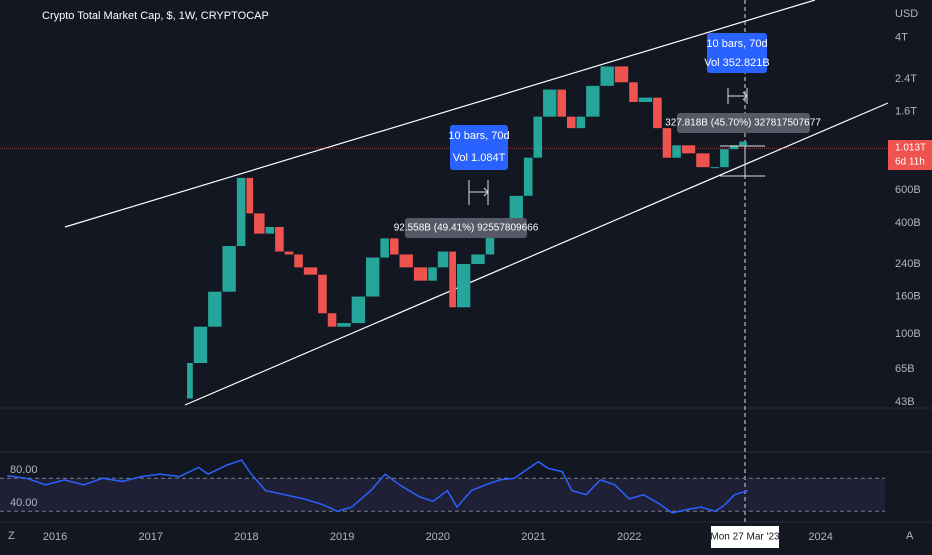 This screenshot has width=932, height=555. I want to click on x-tick-label: 2020, so click(438, 537).